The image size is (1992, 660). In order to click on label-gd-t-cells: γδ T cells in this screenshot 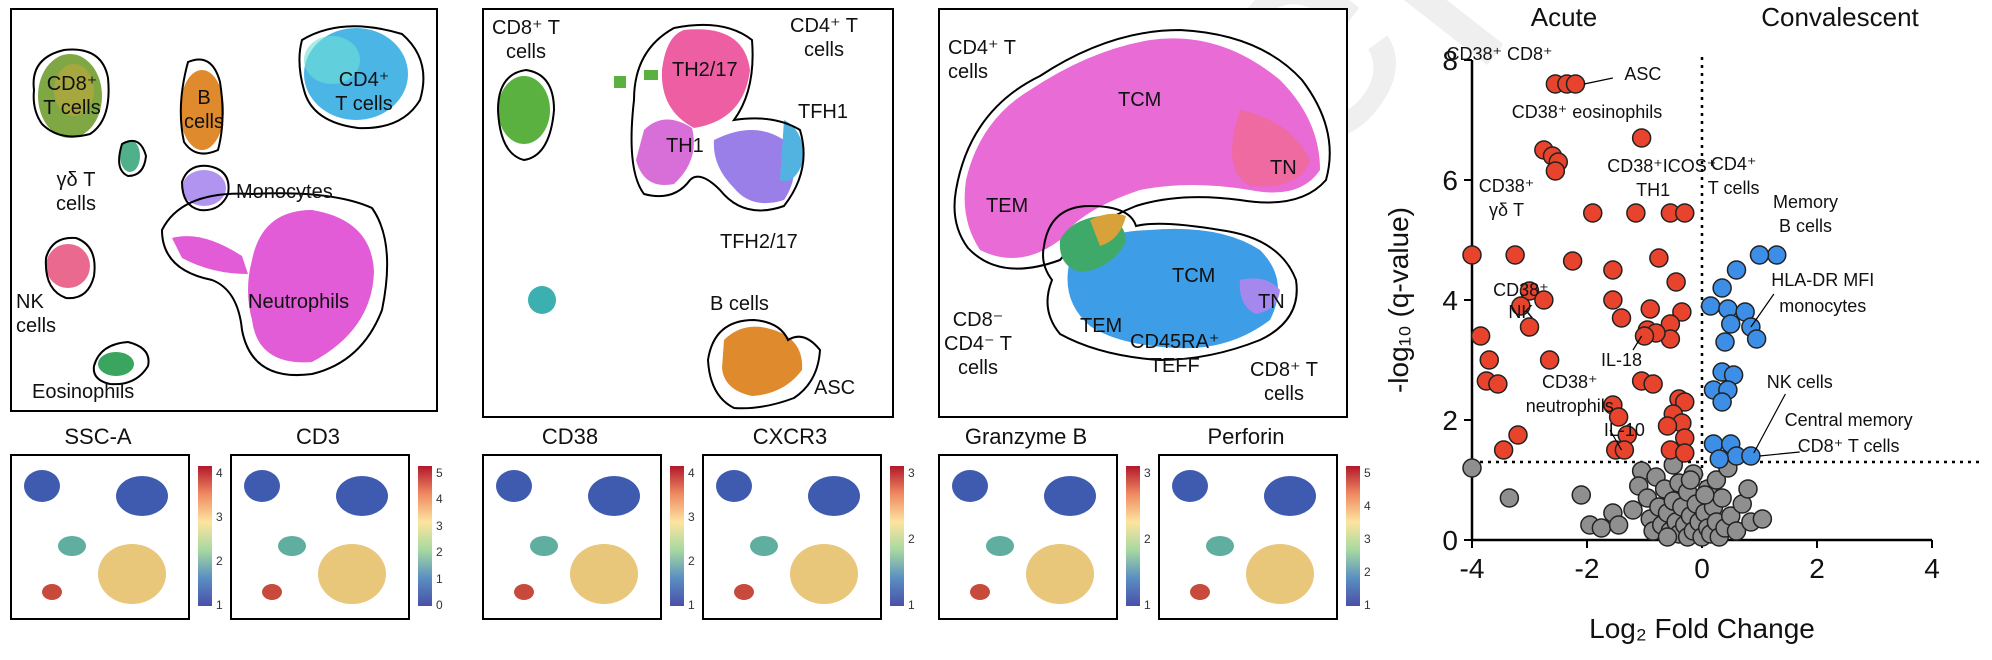, I will do `click(76, 192)`.